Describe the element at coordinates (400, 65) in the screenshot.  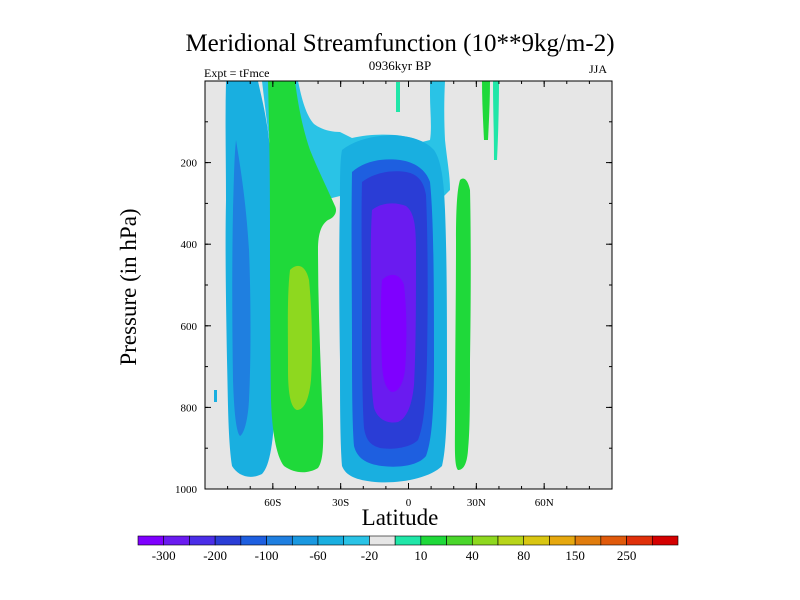
I see `chart-subtitle: 0936kyr BP` at that location.